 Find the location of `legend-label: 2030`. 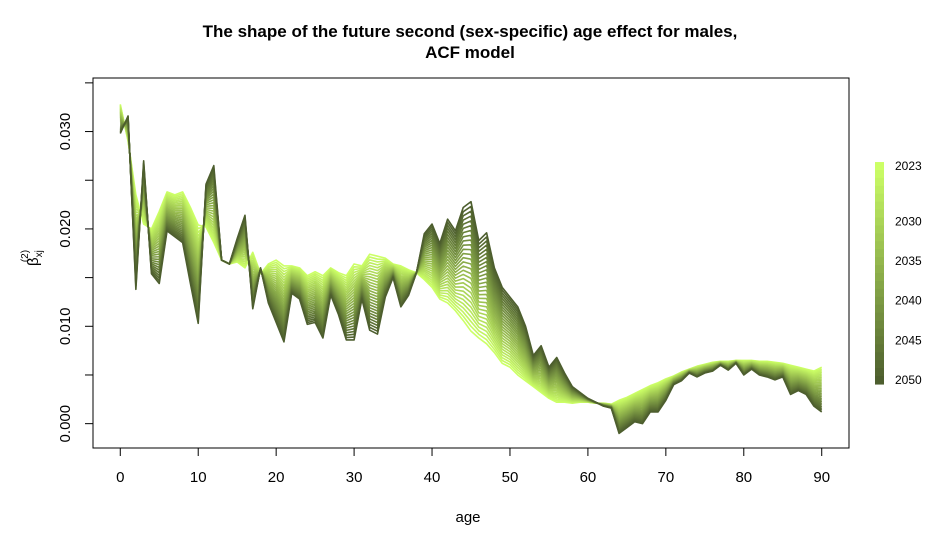

legend-label: 2030 is located at coordinates (908, 221).